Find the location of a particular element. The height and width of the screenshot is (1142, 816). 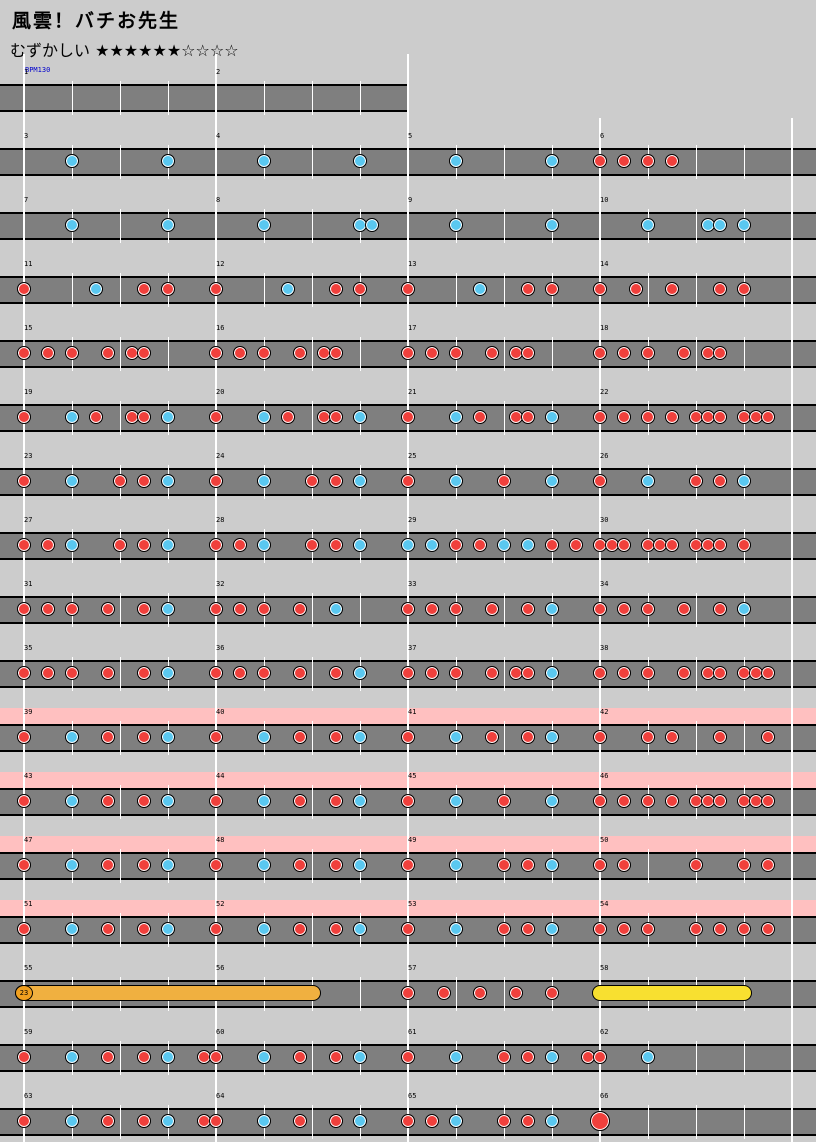

chart-row: 7 8 9 10 is located at coordinates (408, 214).